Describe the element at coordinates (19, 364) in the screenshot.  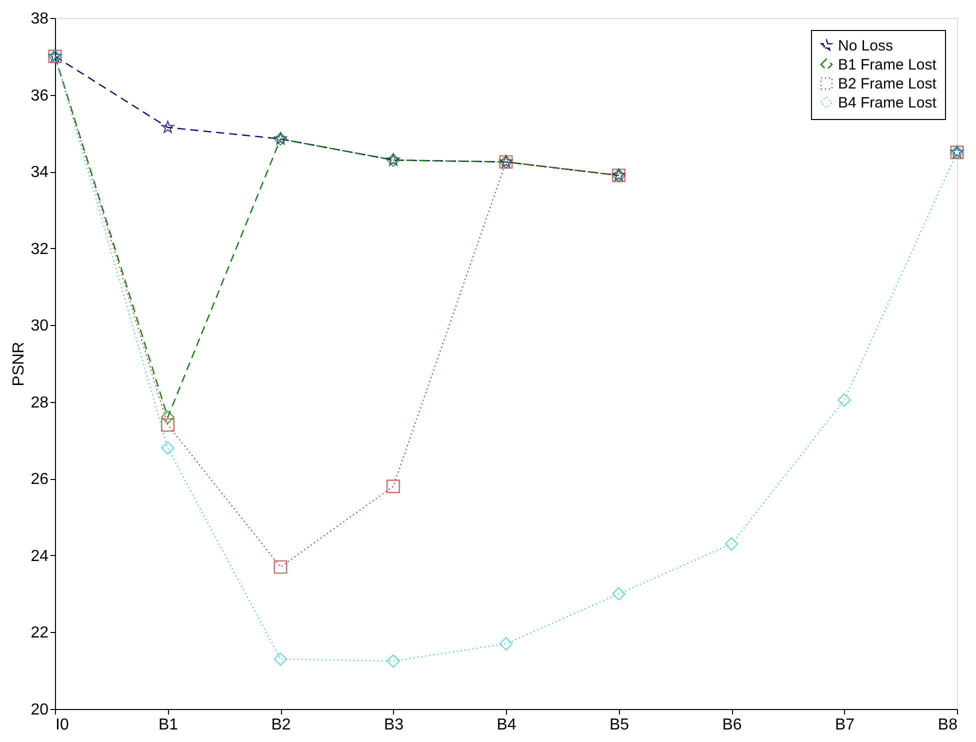
I see `y-axis-title: PSNR` at that location.